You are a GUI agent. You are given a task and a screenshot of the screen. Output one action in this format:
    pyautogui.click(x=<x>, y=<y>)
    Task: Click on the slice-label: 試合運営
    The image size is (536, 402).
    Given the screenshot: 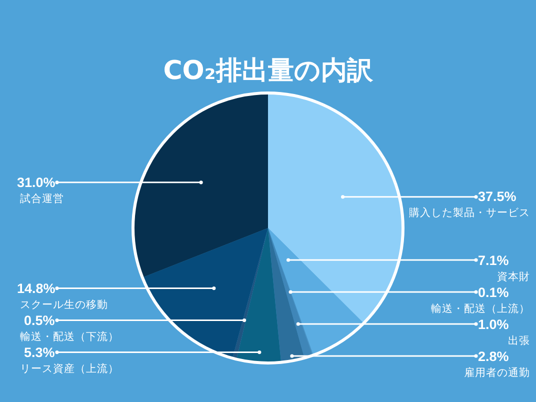 What is the action you would take?
    pyautogui.click(x=42, y=198)
    